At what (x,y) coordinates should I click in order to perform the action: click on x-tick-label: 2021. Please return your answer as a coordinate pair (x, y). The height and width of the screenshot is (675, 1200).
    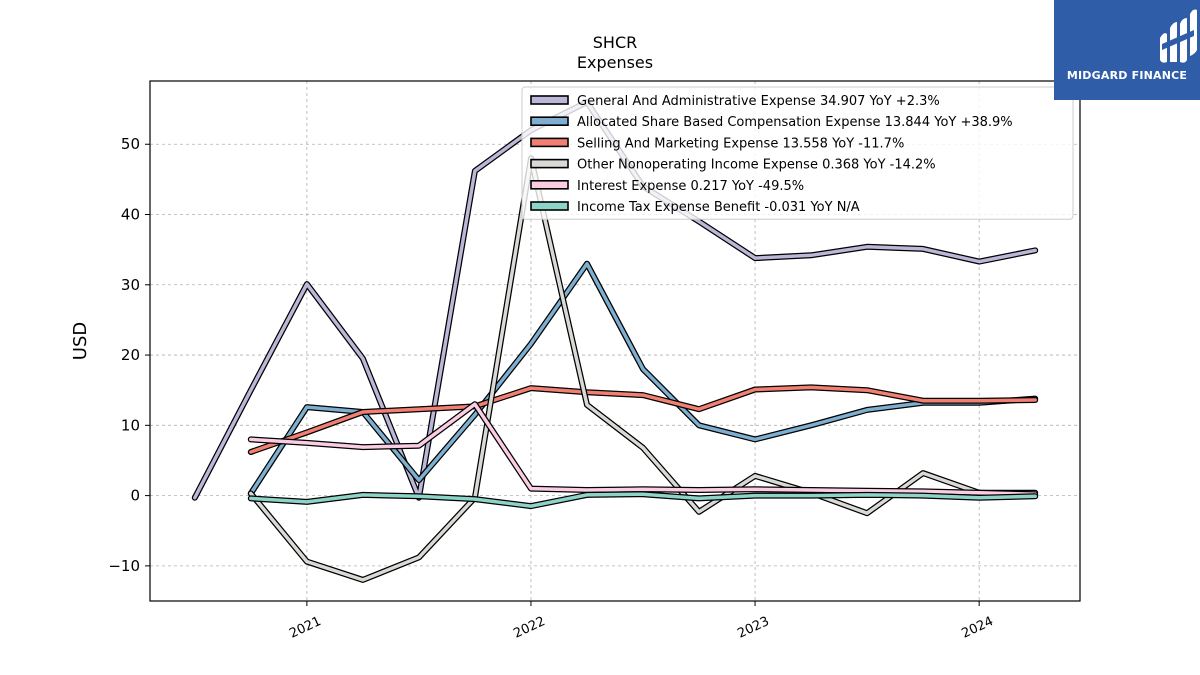
    Looking at the image, I should click on (305, 628).